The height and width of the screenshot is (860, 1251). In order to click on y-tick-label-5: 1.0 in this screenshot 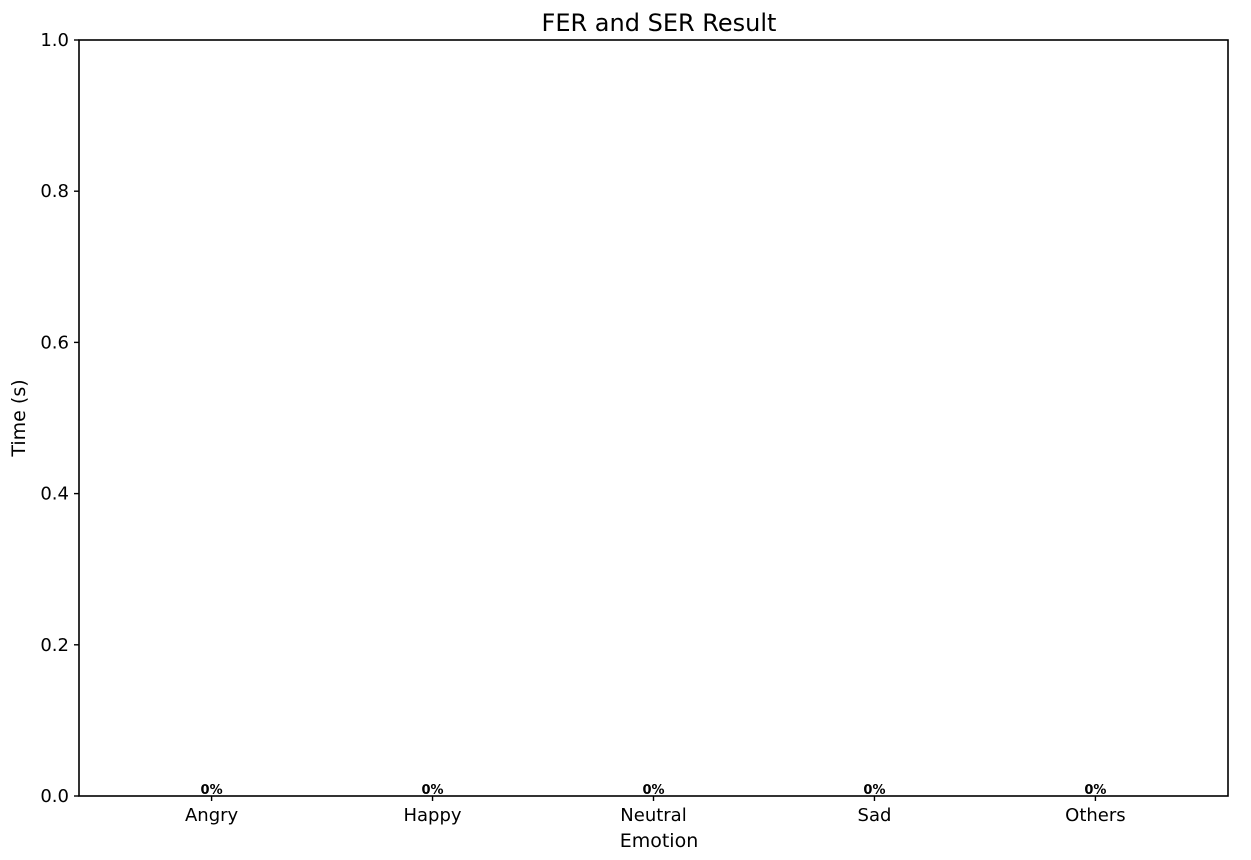, I will do `click(54, 40)`.